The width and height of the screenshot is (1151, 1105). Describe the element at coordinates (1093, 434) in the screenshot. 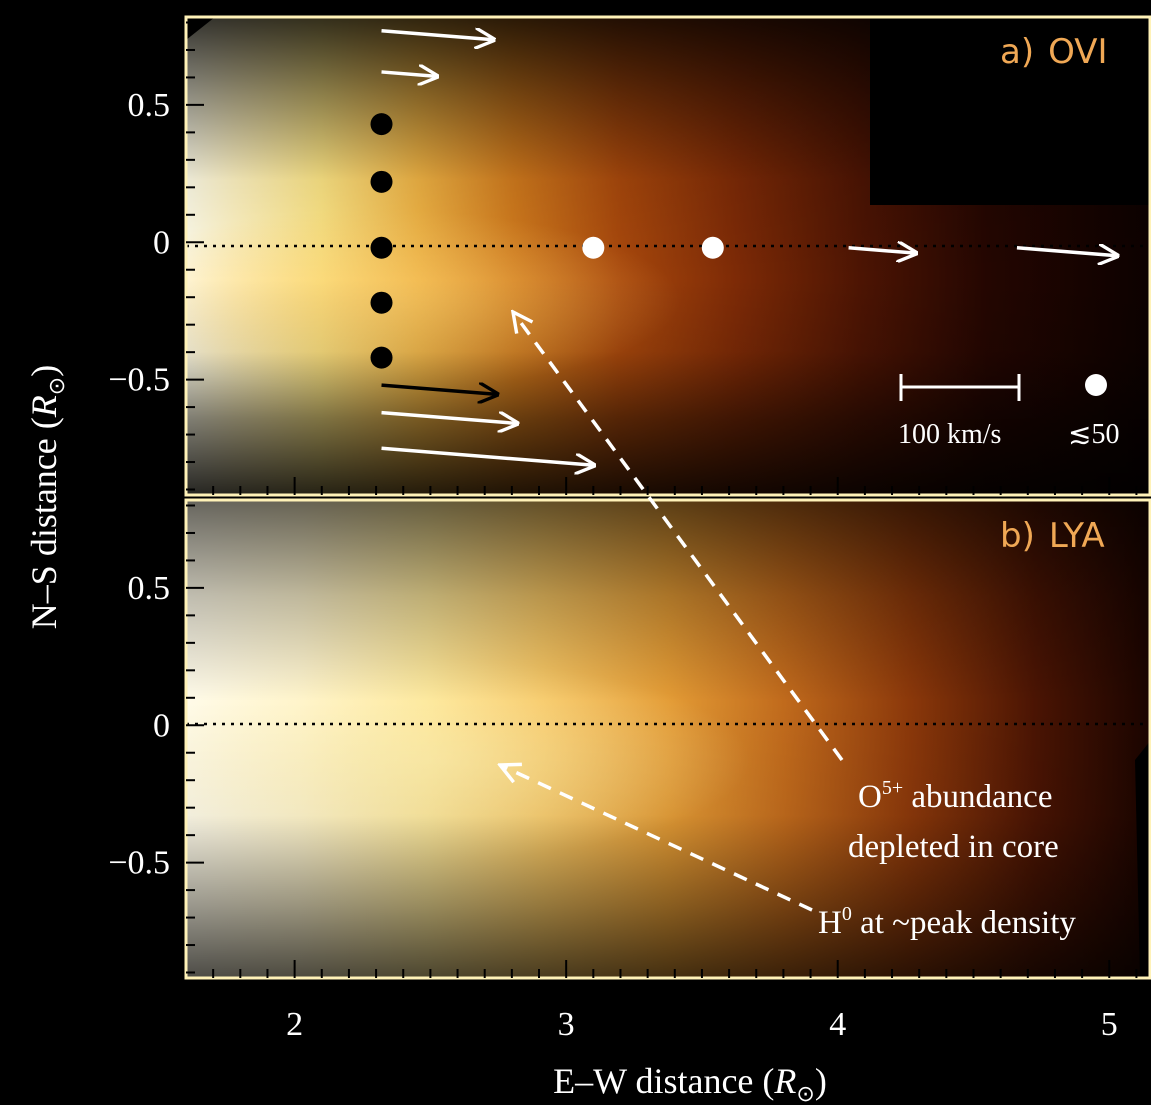

I see `legend-dot-label: ≲50` at that location.